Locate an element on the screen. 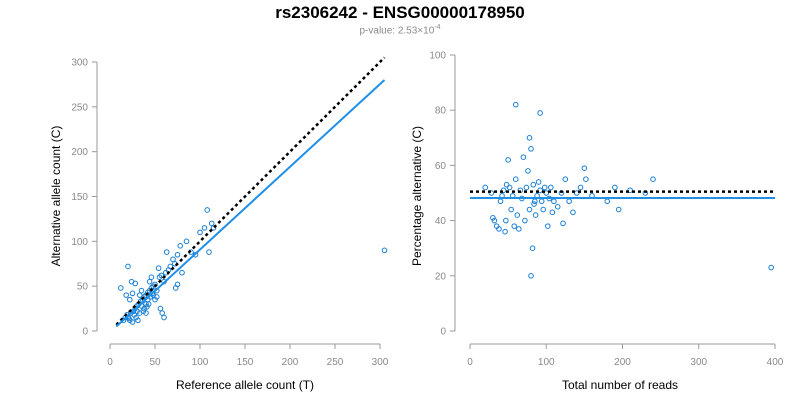  left-y-axis: 0 50 100 150 200 250 300 is located at coordinates (84, 198).